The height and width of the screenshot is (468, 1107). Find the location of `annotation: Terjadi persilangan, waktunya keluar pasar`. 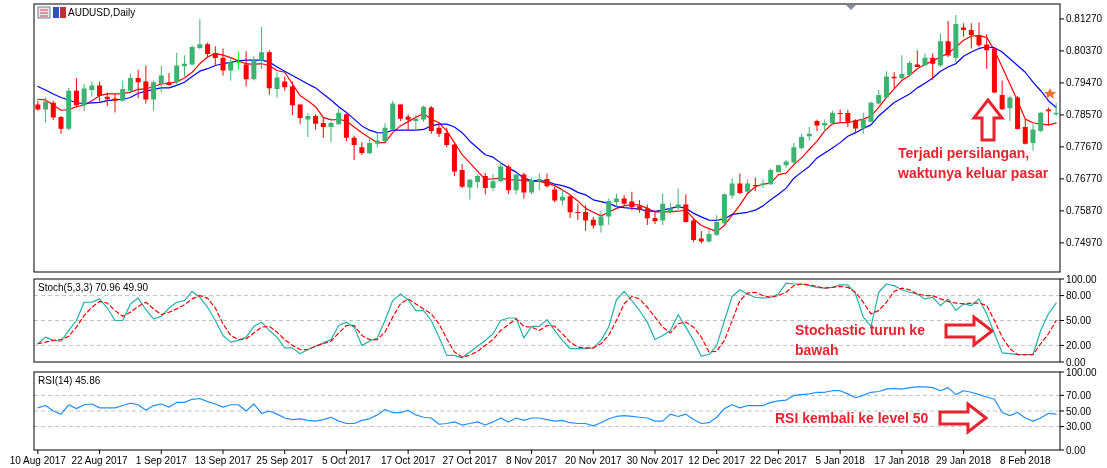

annotation: Terjadi persilangan, waktunya keluar pasar is located at coordinates (973, 163).